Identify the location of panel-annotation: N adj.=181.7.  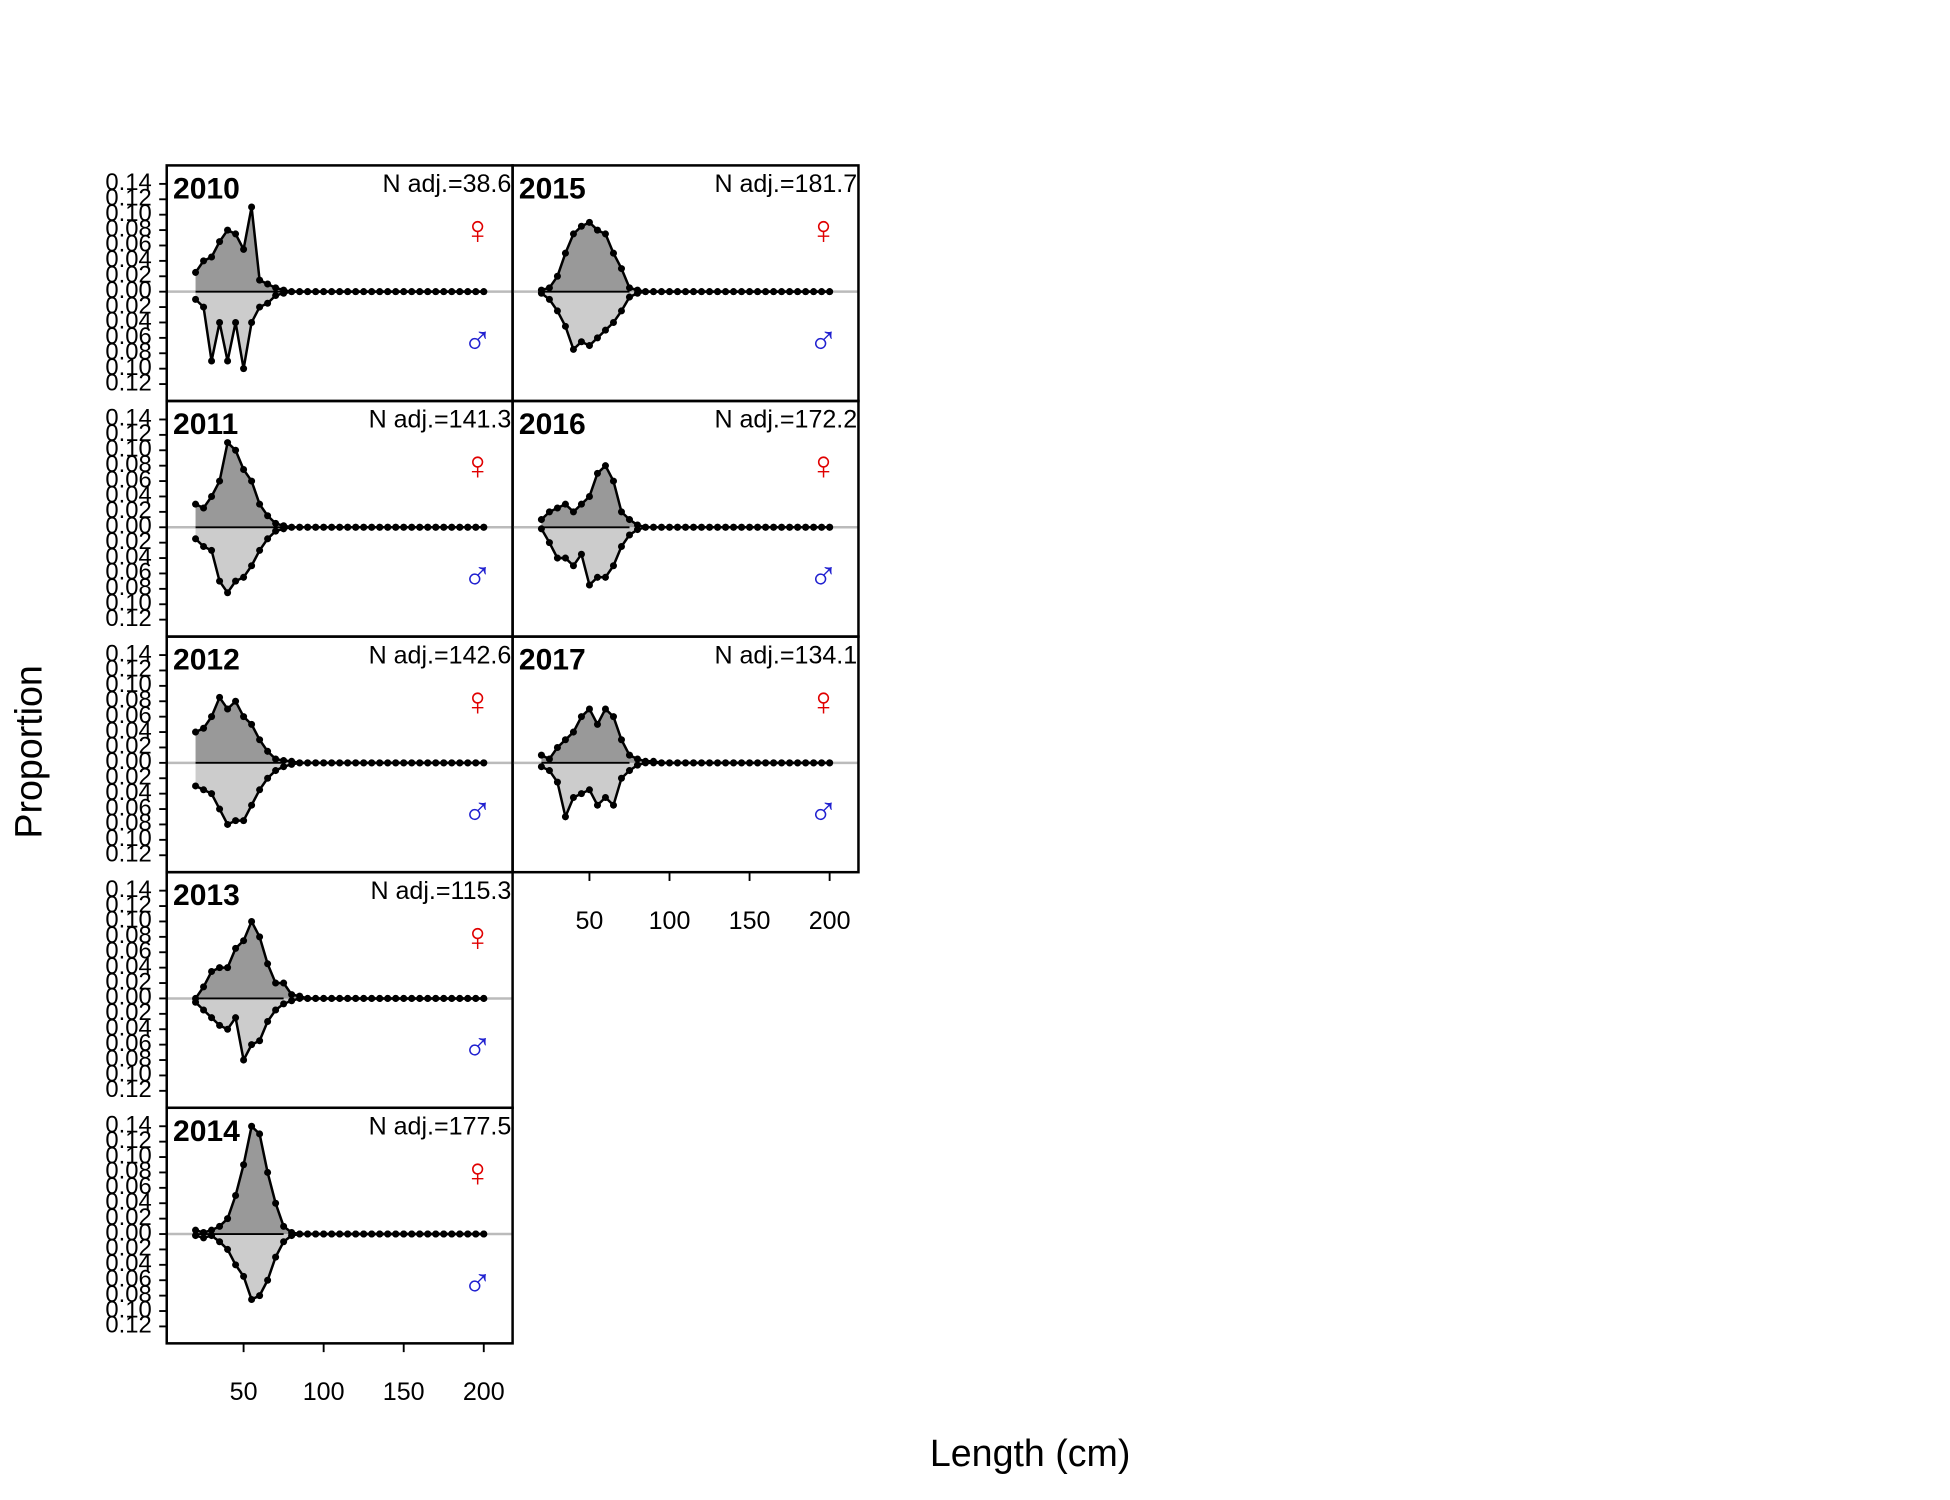
(785, 184).